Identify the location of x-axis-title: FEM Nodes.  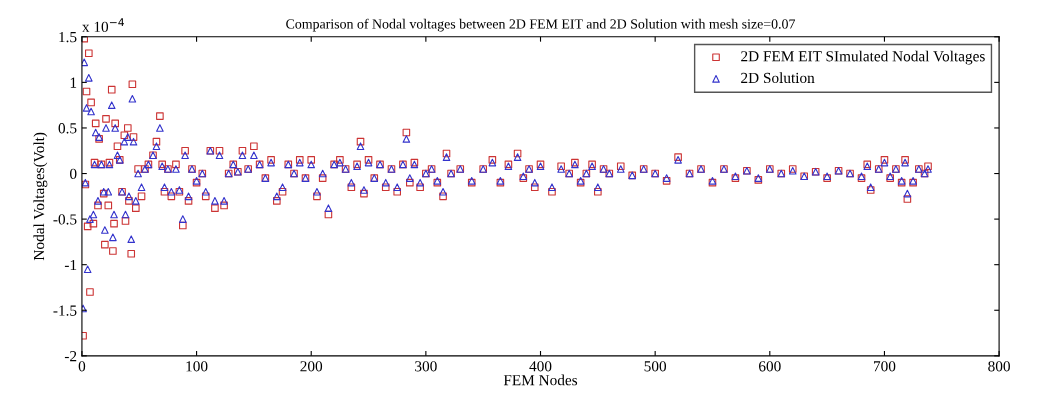
(540, 380).